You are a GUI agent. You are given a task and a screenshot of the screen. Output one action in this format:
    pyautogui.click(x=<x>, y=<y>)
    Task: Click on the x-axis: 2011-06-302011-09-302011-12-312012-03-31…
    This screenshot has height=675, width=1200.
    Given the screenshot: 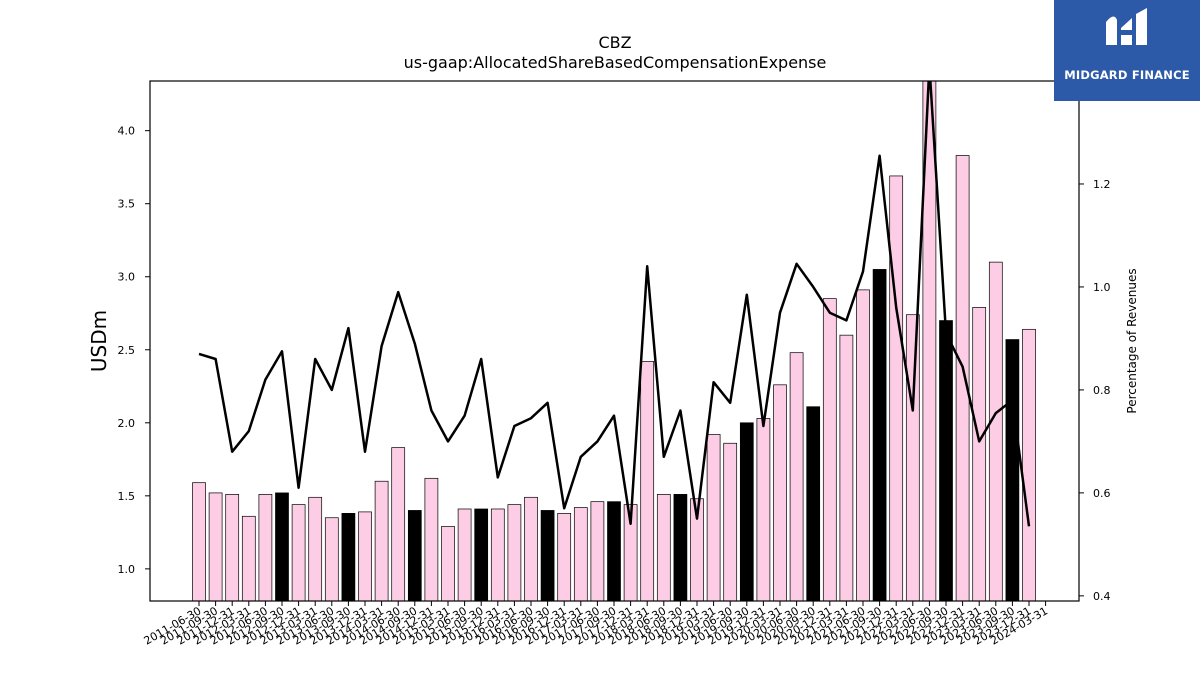 What is the action you would take?
    pyautogui.click(x=596, y=624)
    